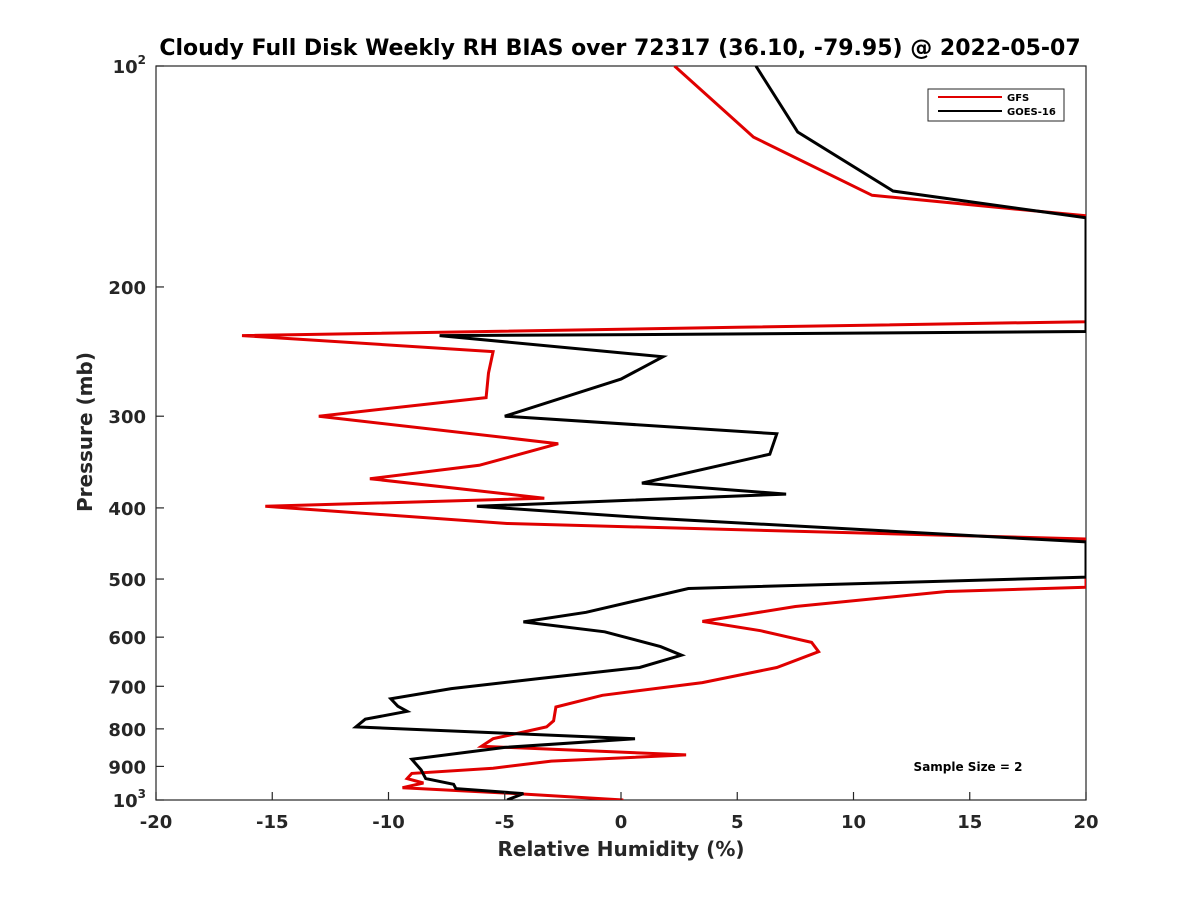 The image size is (1200, 900). What do you see at coordinates (969, 822) in the screenshot?
I see `x-tick-label: 15` at bounding box center [969, 822].